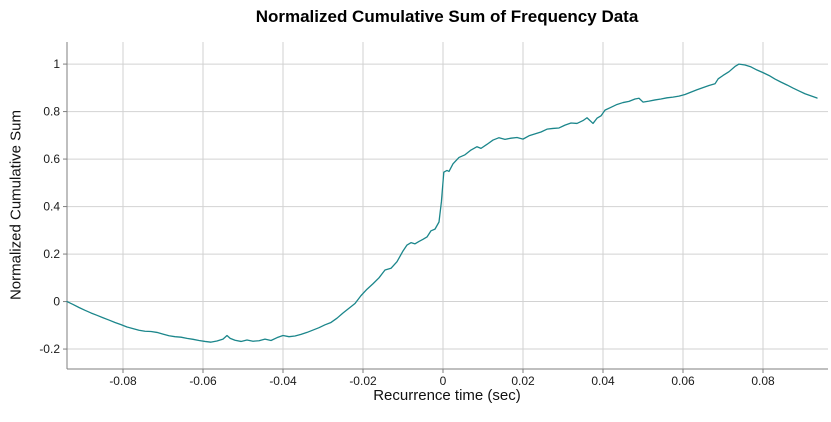  I want to click on y-tick-label: 0.8, so click(51, 112).